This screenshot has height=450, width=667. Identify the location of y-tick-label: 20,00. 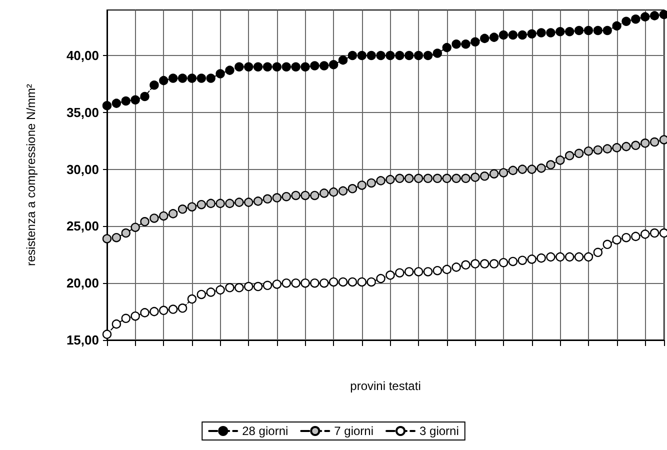
(82, 283).